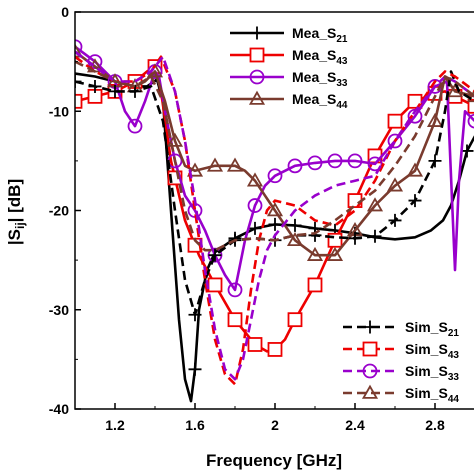  What do you see at coordinates (320, 101) in the screenshot?
I see `legend-label: Mea_S44` at bounding box center [320, 101].